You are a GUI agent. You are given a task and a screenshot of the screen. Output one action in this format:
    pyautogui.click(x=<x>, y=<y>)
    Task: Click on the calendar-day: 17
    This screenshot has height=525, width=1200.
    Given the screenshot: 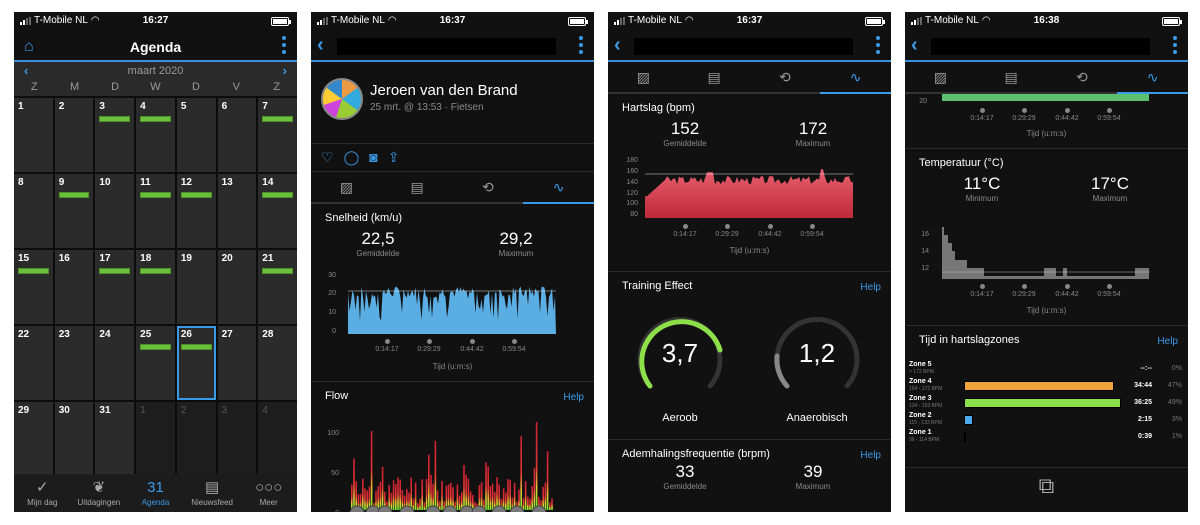 What is the action you would take?
    pyautogui.click(x=115, y=287)
    